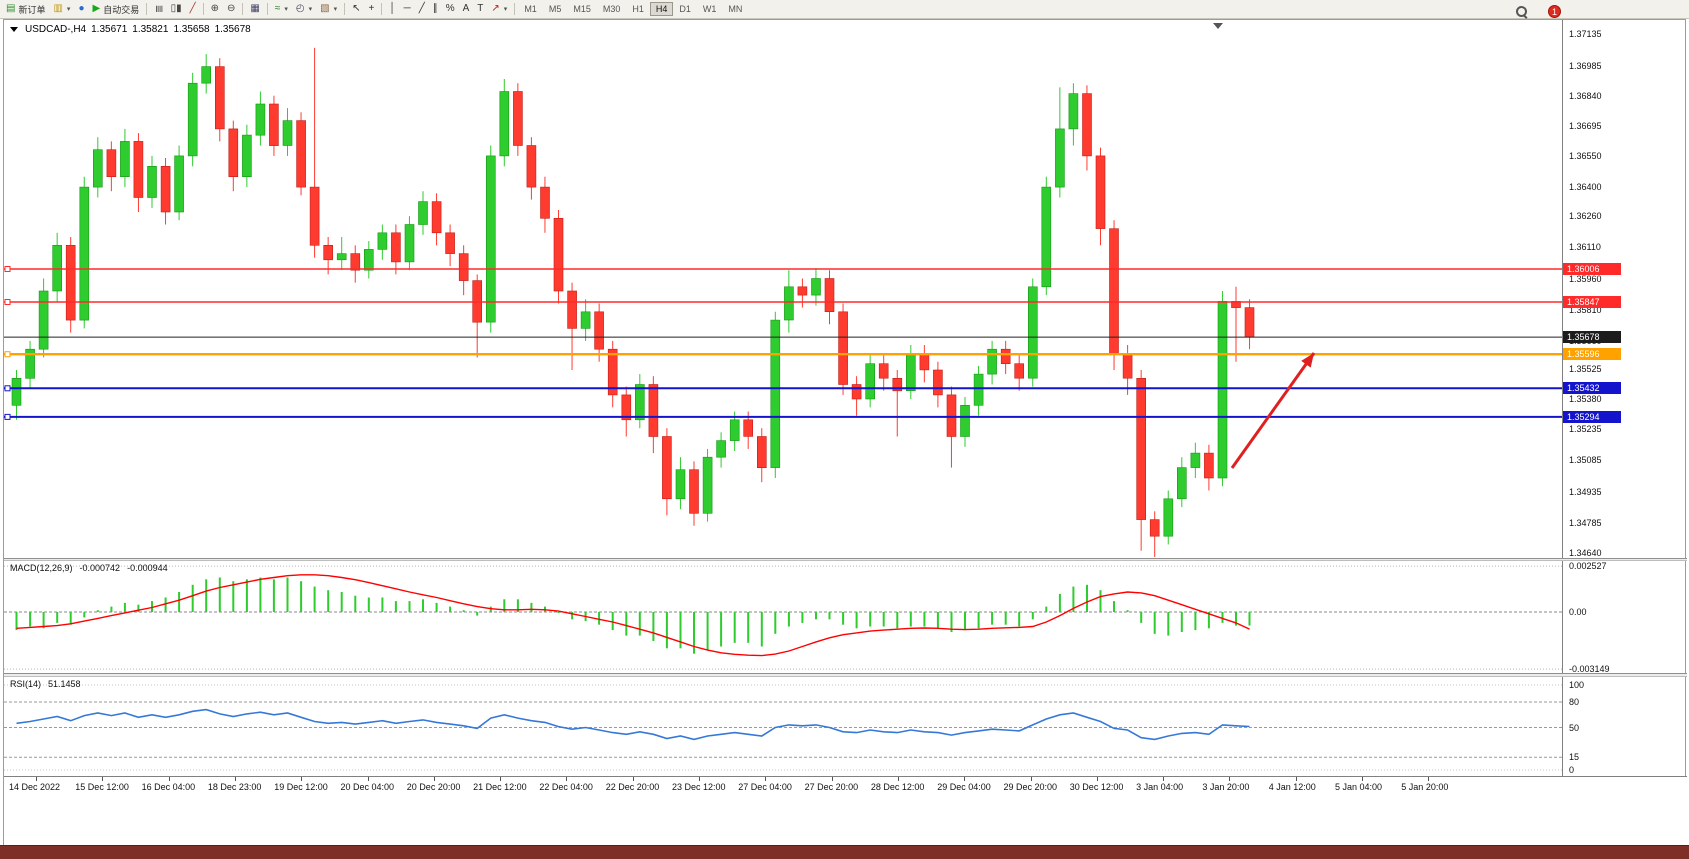  Describe the element at coordinates (407, 9) in the screenshot. I see `horizontal-line-tool: ─` at that location.